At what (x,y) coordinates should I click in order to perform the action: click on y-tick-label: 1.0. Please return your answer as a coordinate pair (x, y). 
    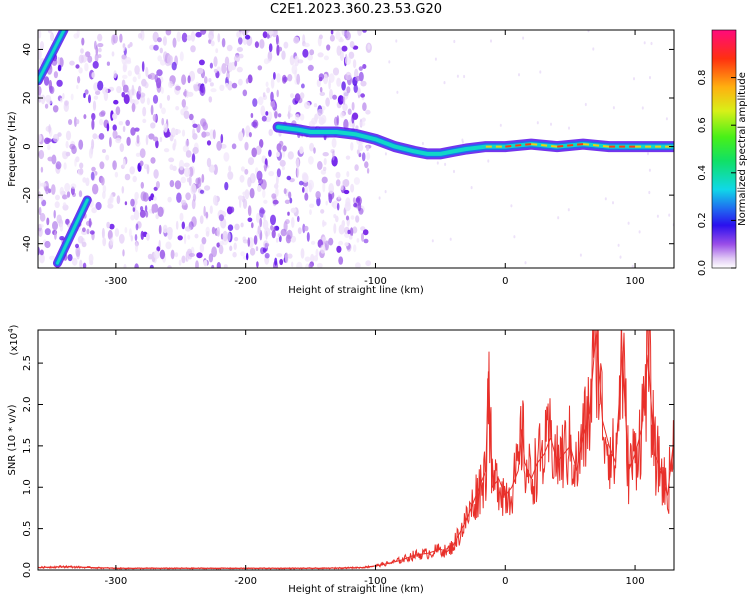
    Looking at the image, I should click on (27, 487).